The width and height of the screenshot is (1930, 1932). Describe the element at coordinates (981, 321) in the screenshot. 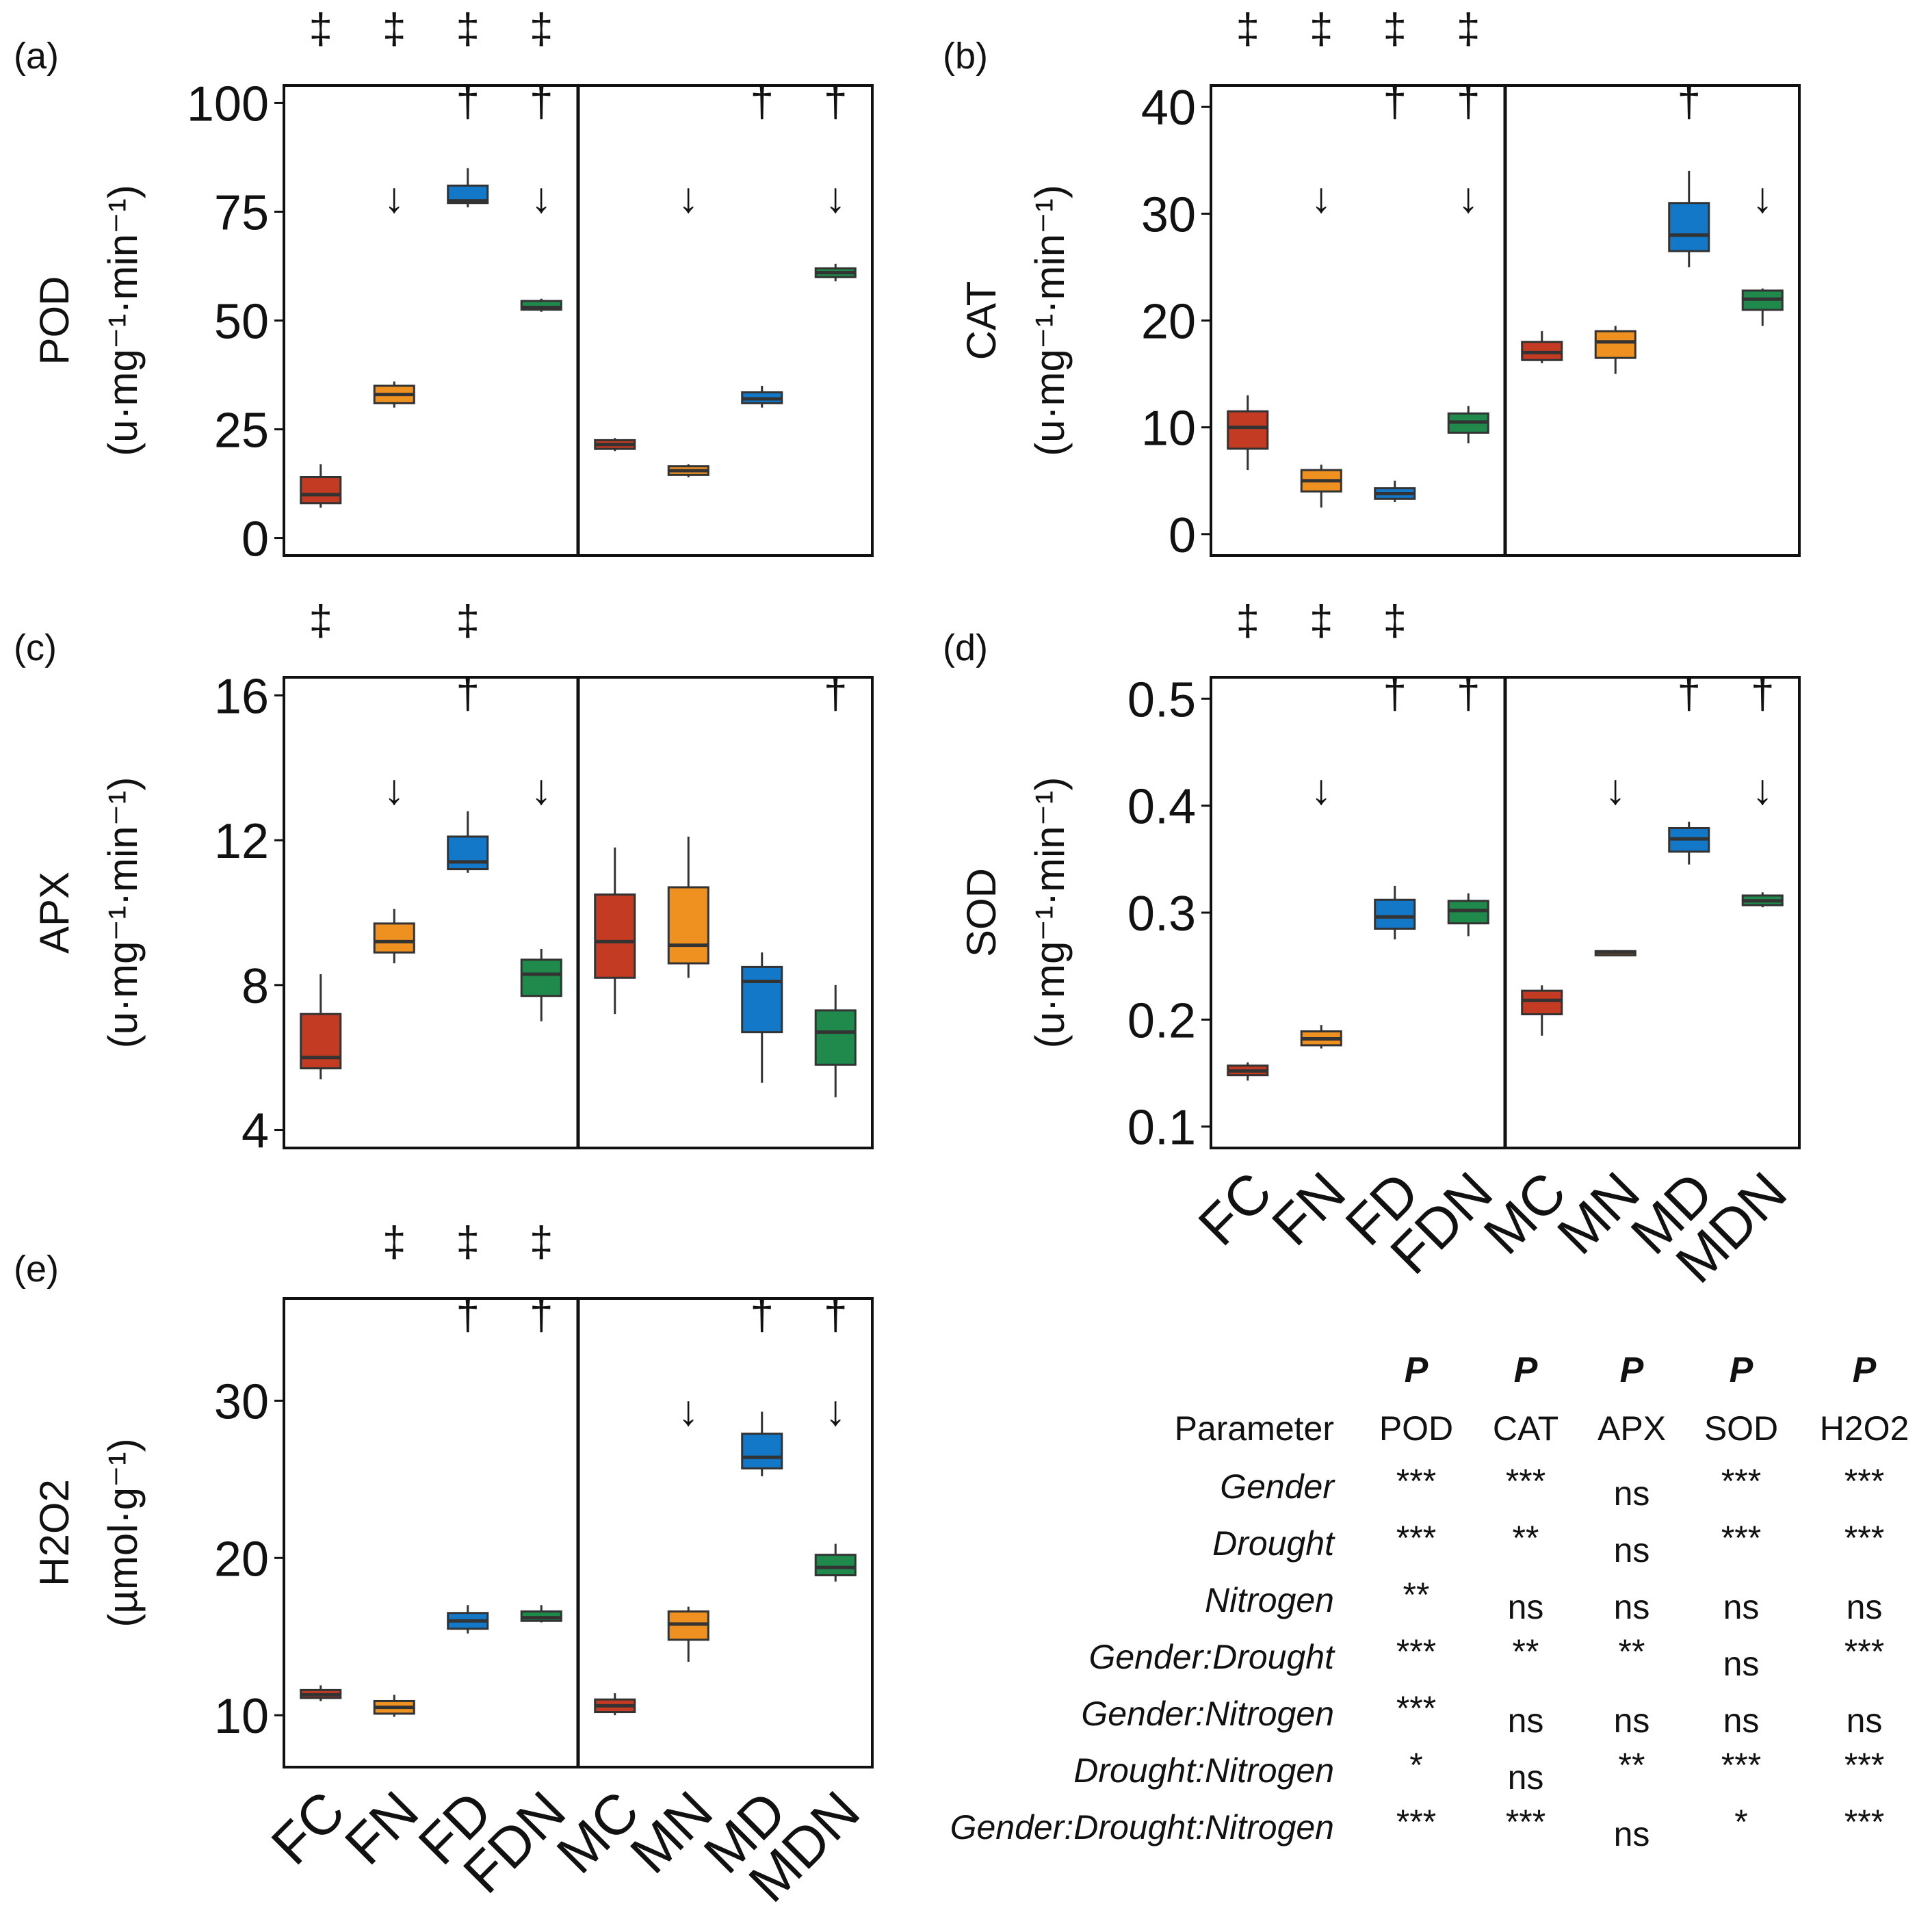

I see `y-axis-title: CAT` at that location.